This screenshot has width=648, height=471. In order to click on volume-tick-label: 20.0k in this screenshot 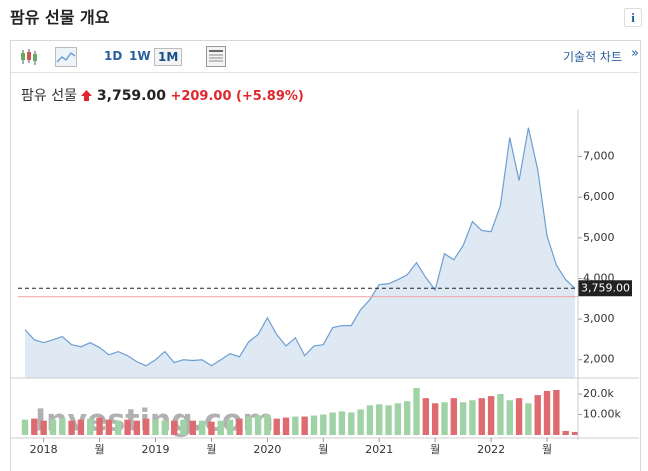, I will do `click(598, 393)`.